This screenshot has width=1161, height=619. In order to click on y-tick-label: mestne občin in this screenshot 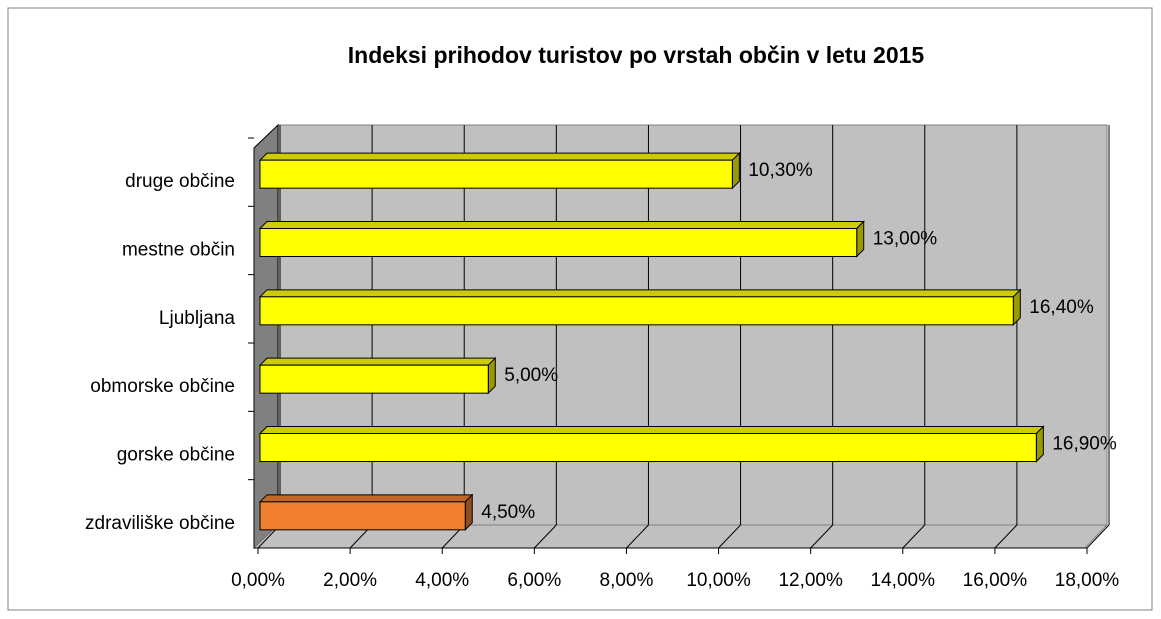, I will do `click(178, 250)`.